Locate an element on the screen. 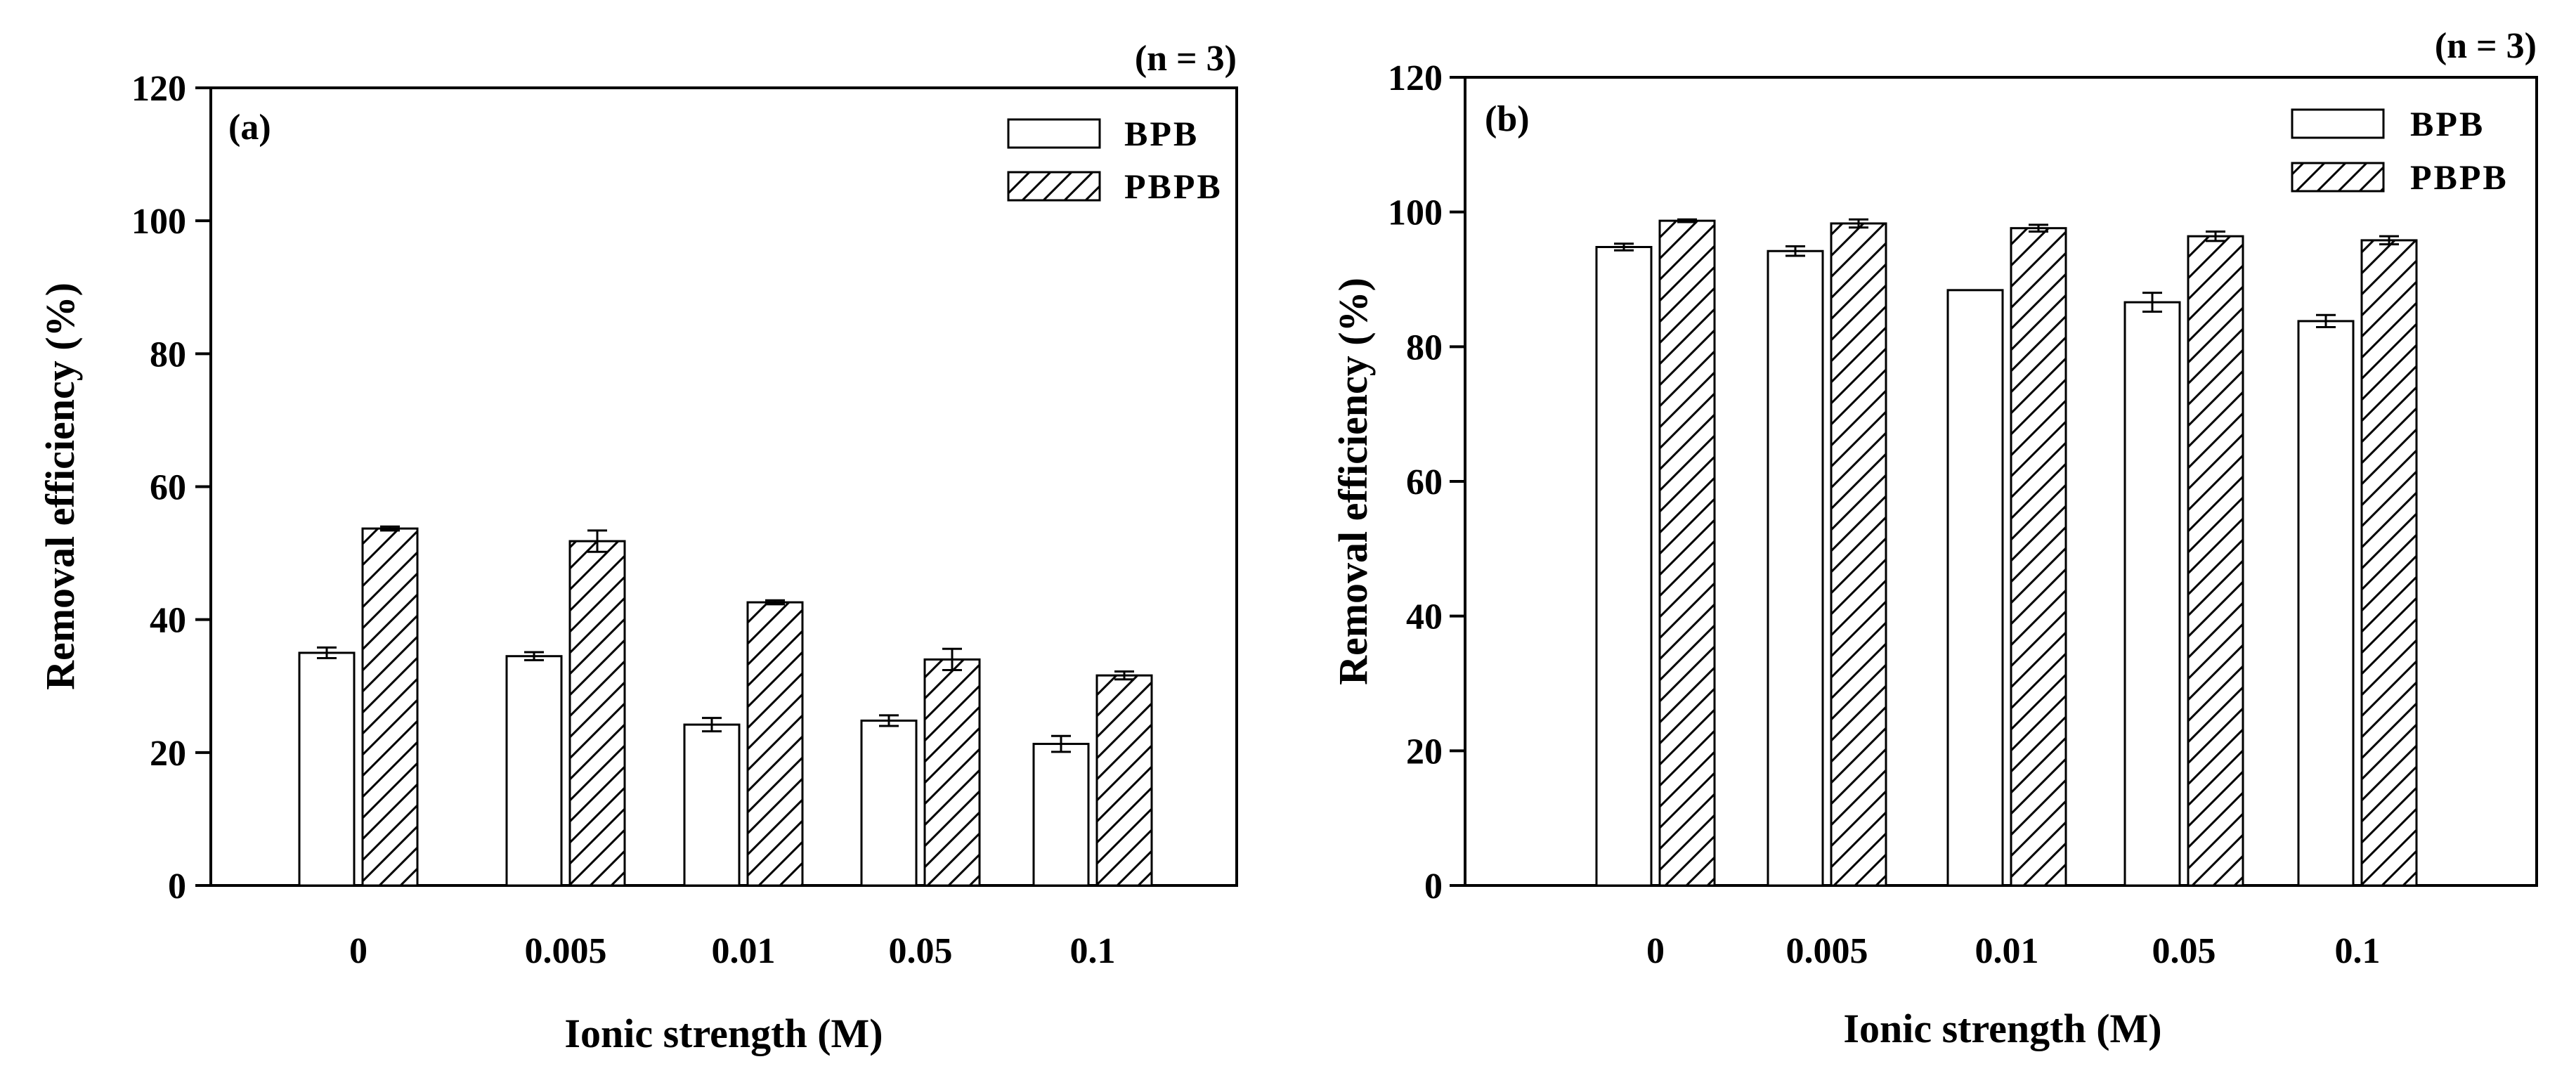 This screenshot has height=1071, width=2576. panel-label: (b) is located at coordinates (1508, 119).